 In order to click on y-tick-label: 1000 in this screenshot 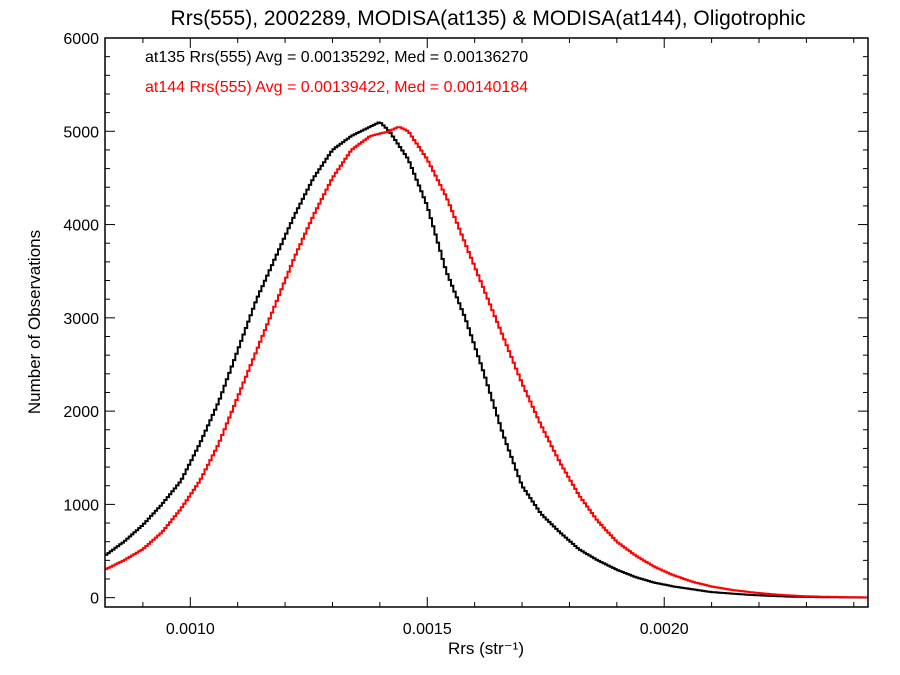, I will do `click(81, 505)`.